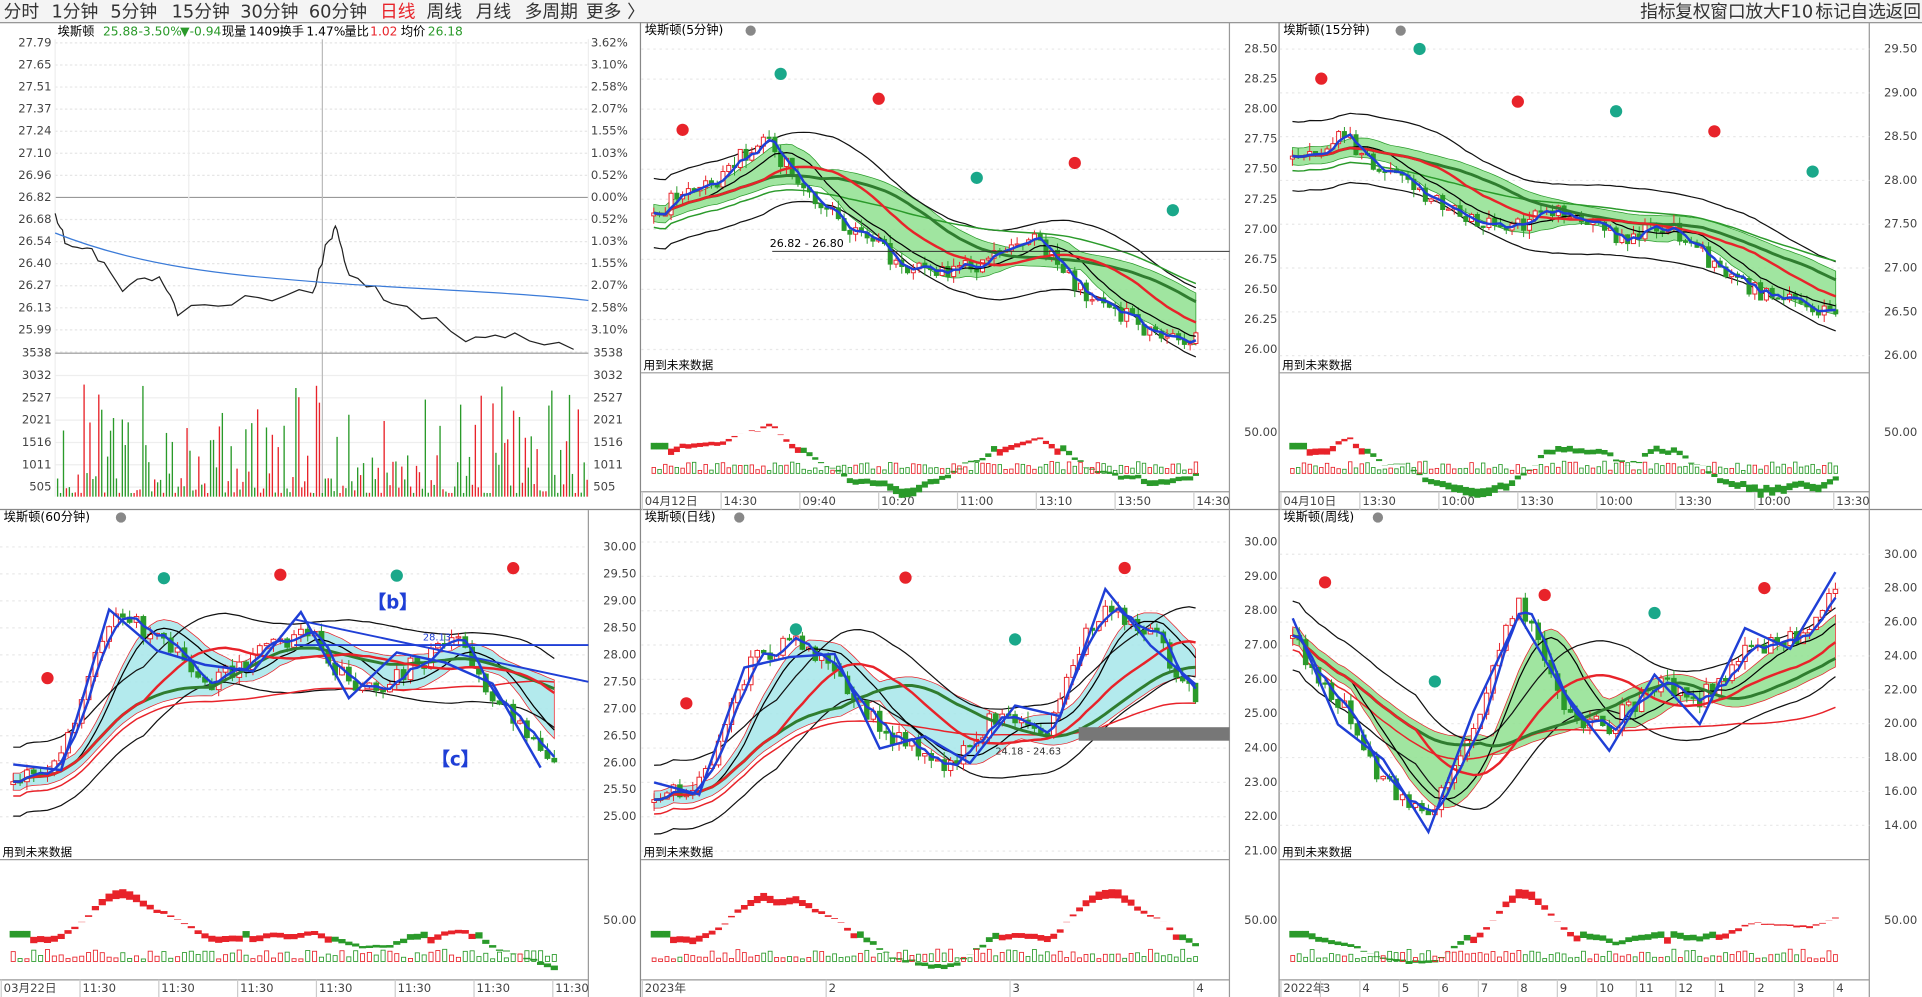 This screenshot has height=997, width=1922. What do you see at coordinates (201, 11) in the screenshot?
I see `period-tab: 15分钟` at bounding box center [201, 11].